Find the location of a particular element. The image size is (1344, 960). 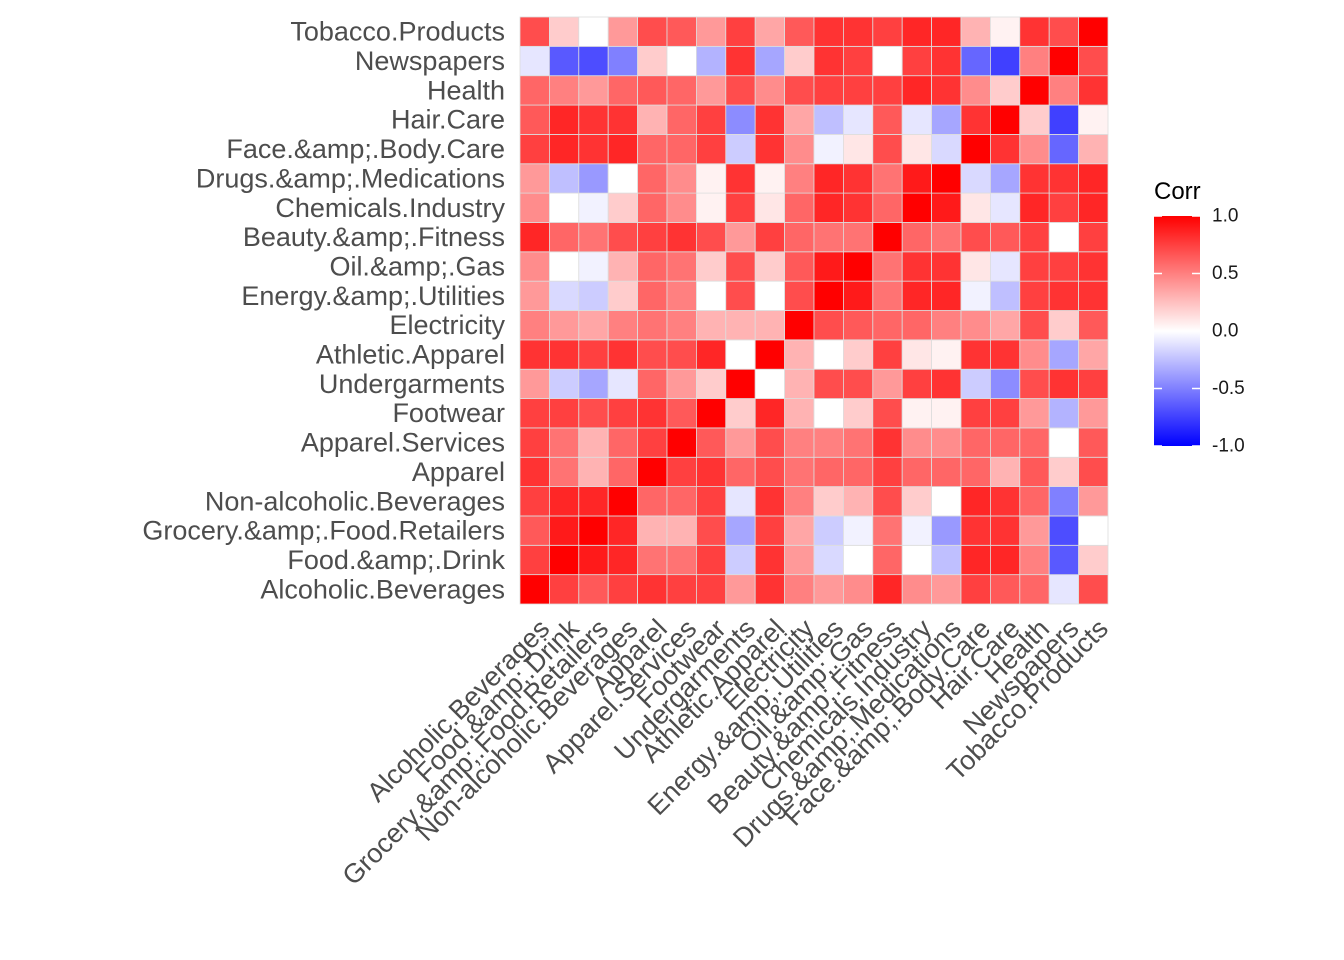

y-tick-label: Chemicals.Industry is located at coordinates (390, 208).